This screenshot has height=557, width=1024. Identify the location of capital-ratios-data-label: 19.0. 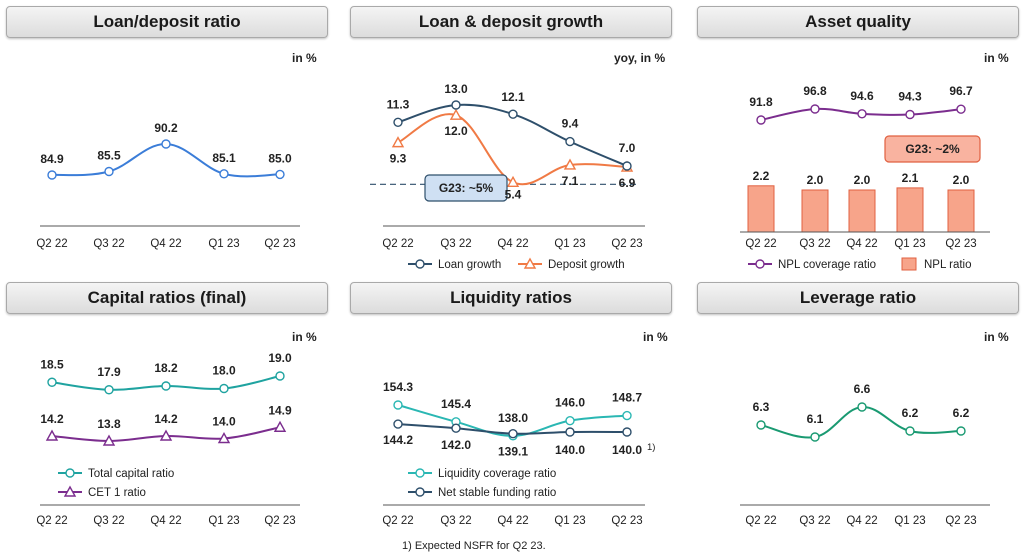
(280, 358).